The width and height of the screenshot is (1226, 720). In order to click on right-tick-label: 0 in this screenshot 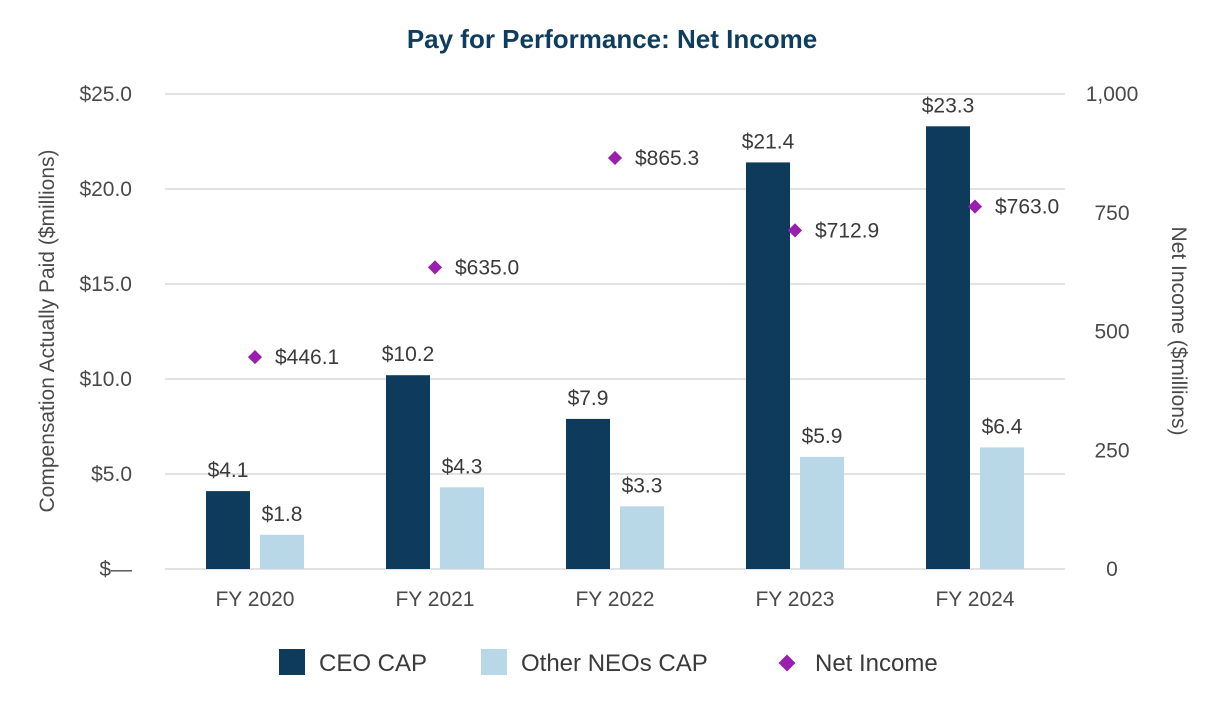, I will do `click(1112, 569)`.